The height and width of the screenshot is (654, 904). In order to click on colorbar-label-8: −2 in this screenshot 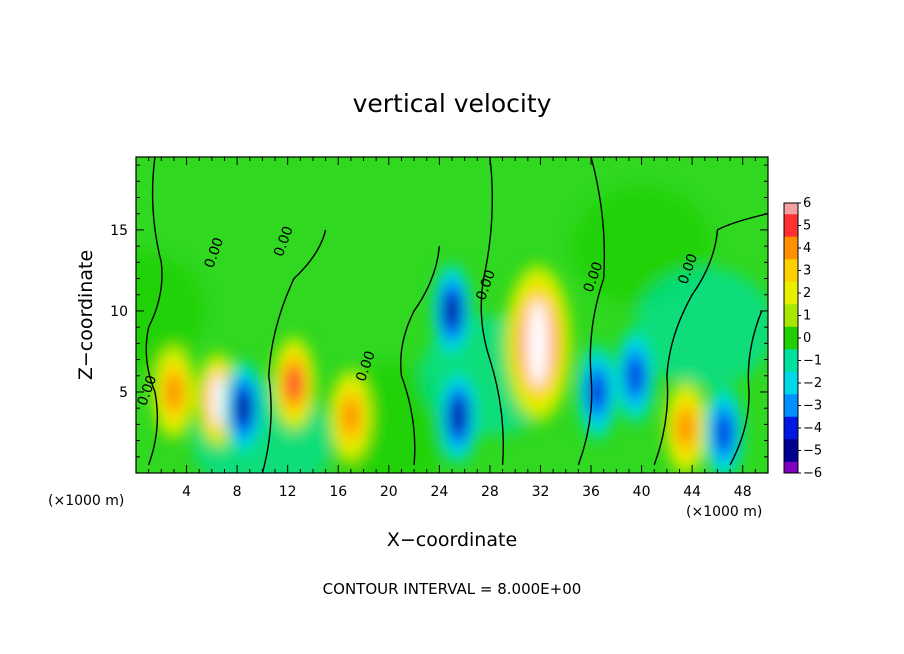, I will do `click(812, 383)`.